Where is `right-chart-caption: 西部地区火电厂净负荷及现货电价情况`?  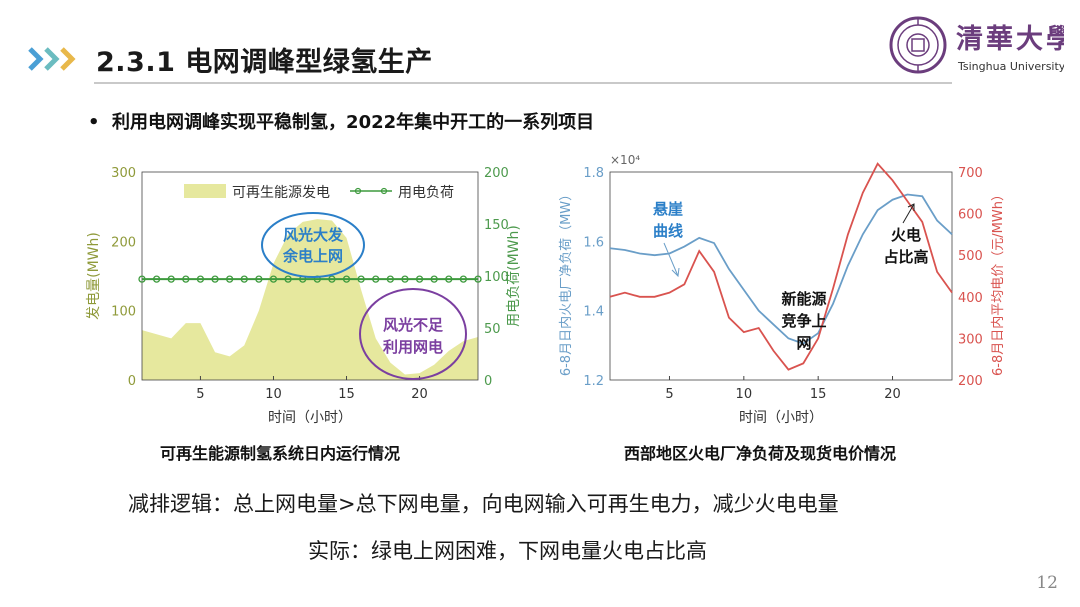
right-chart-caption: 西部地区火电厂净负荷及现货电价情况 is located at coordinates (760, 453).